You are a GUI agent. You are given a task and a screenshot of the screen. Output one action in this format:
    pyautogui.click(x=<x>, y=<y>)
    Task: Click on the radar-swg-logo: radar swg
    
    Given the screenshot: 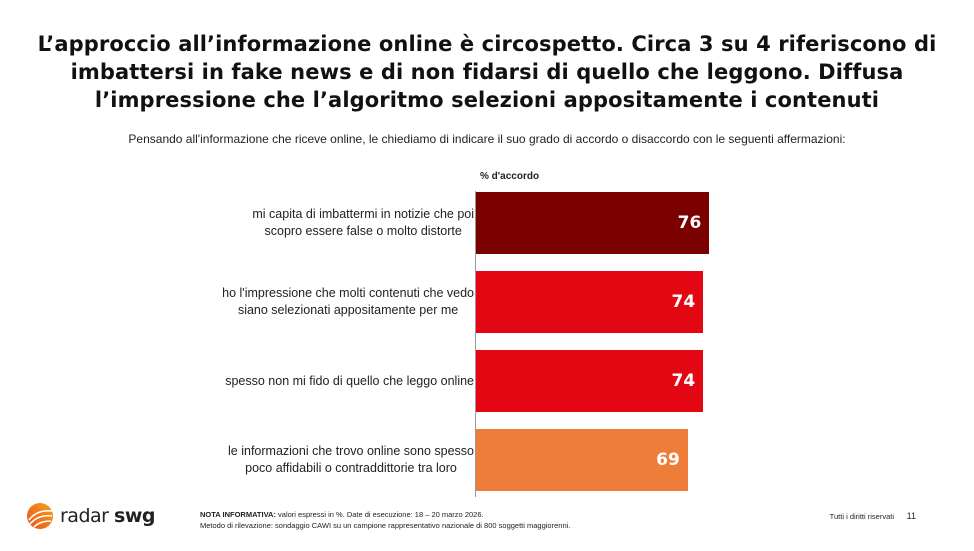 What is the action you would take?
    pyautogui.click(x=90, y=516)
    